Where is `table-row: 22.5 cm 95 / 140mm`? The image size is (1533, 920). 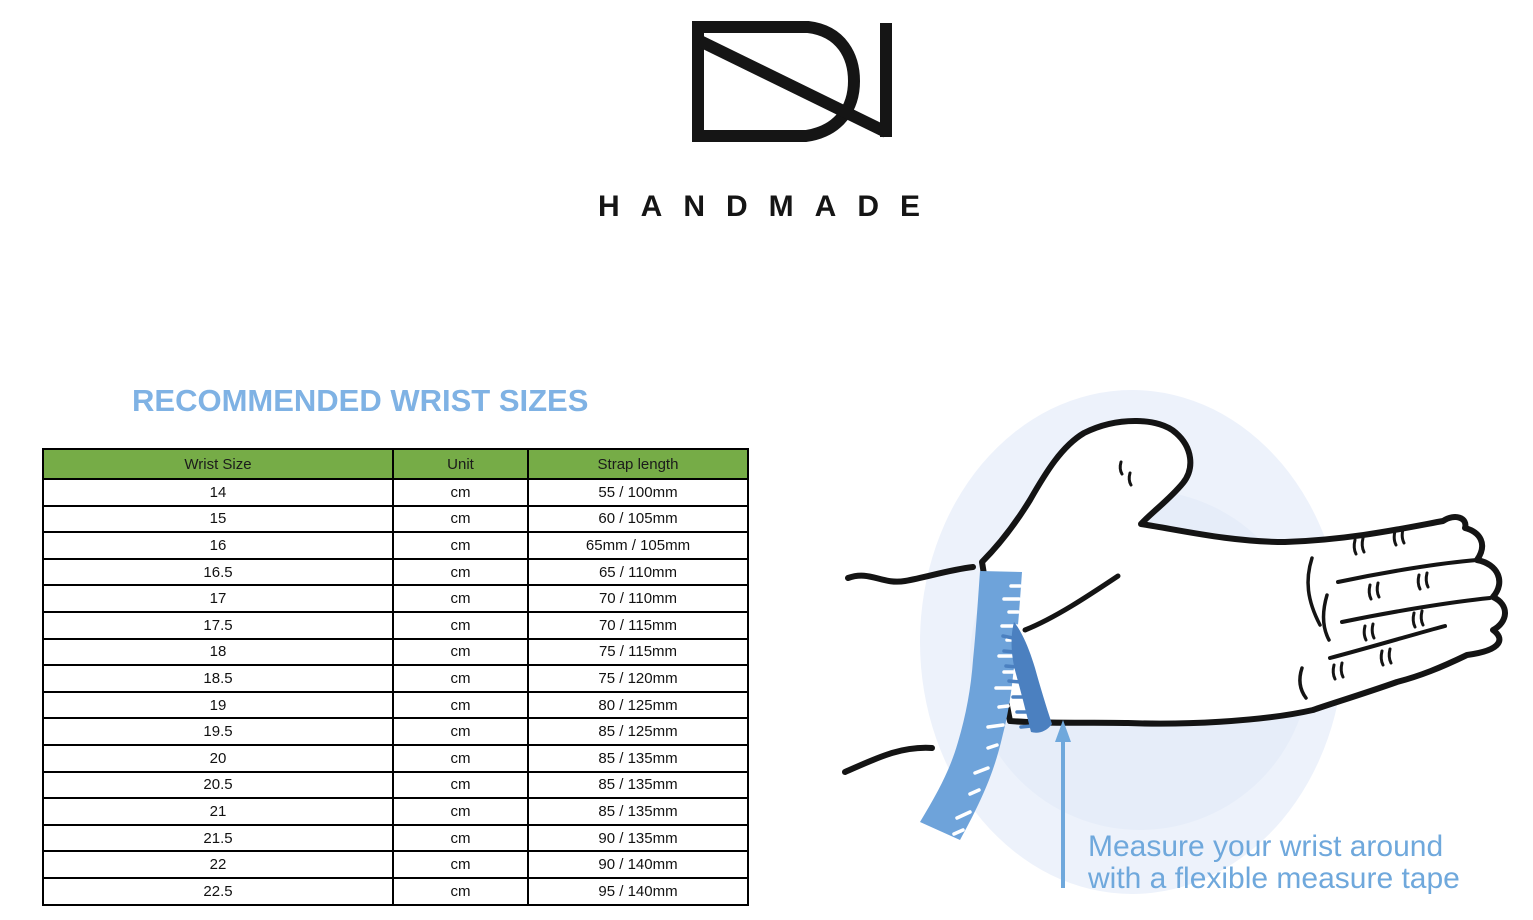 table-row: 22.5 cm 95 / 140mm is located at coordinates (395, 891).